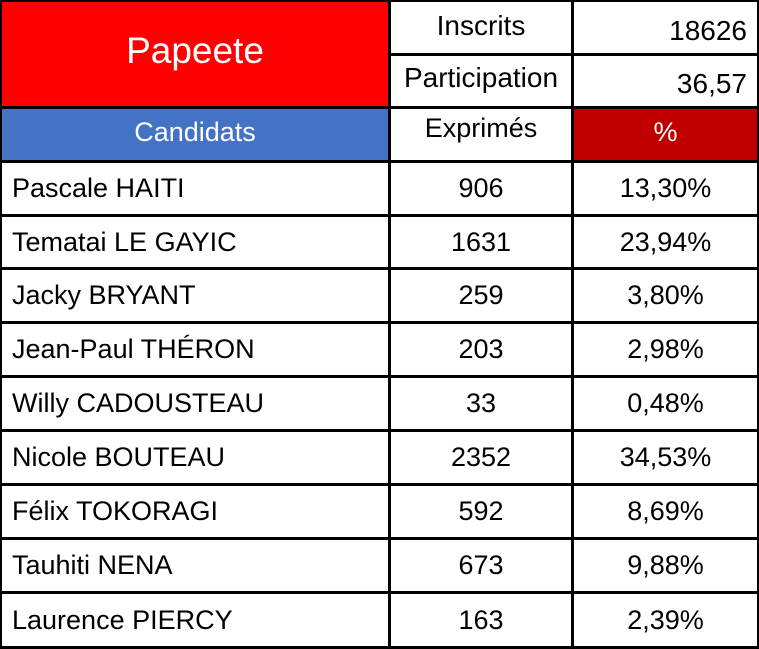 Image resolution: width=759 pixels, height=649 pixels. I want to click on candidate-percent: 13,30%, so click(665, 188).